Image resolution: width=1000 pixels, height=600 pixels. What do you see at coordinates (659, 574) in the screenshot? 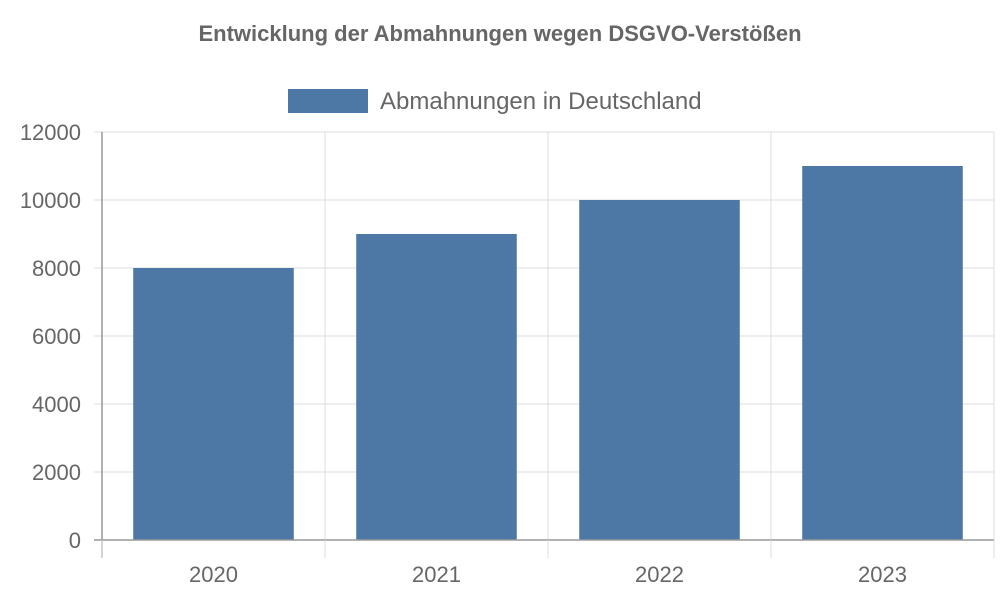
I see `x-tick-label: 2022` at bounding box center [659, 574].